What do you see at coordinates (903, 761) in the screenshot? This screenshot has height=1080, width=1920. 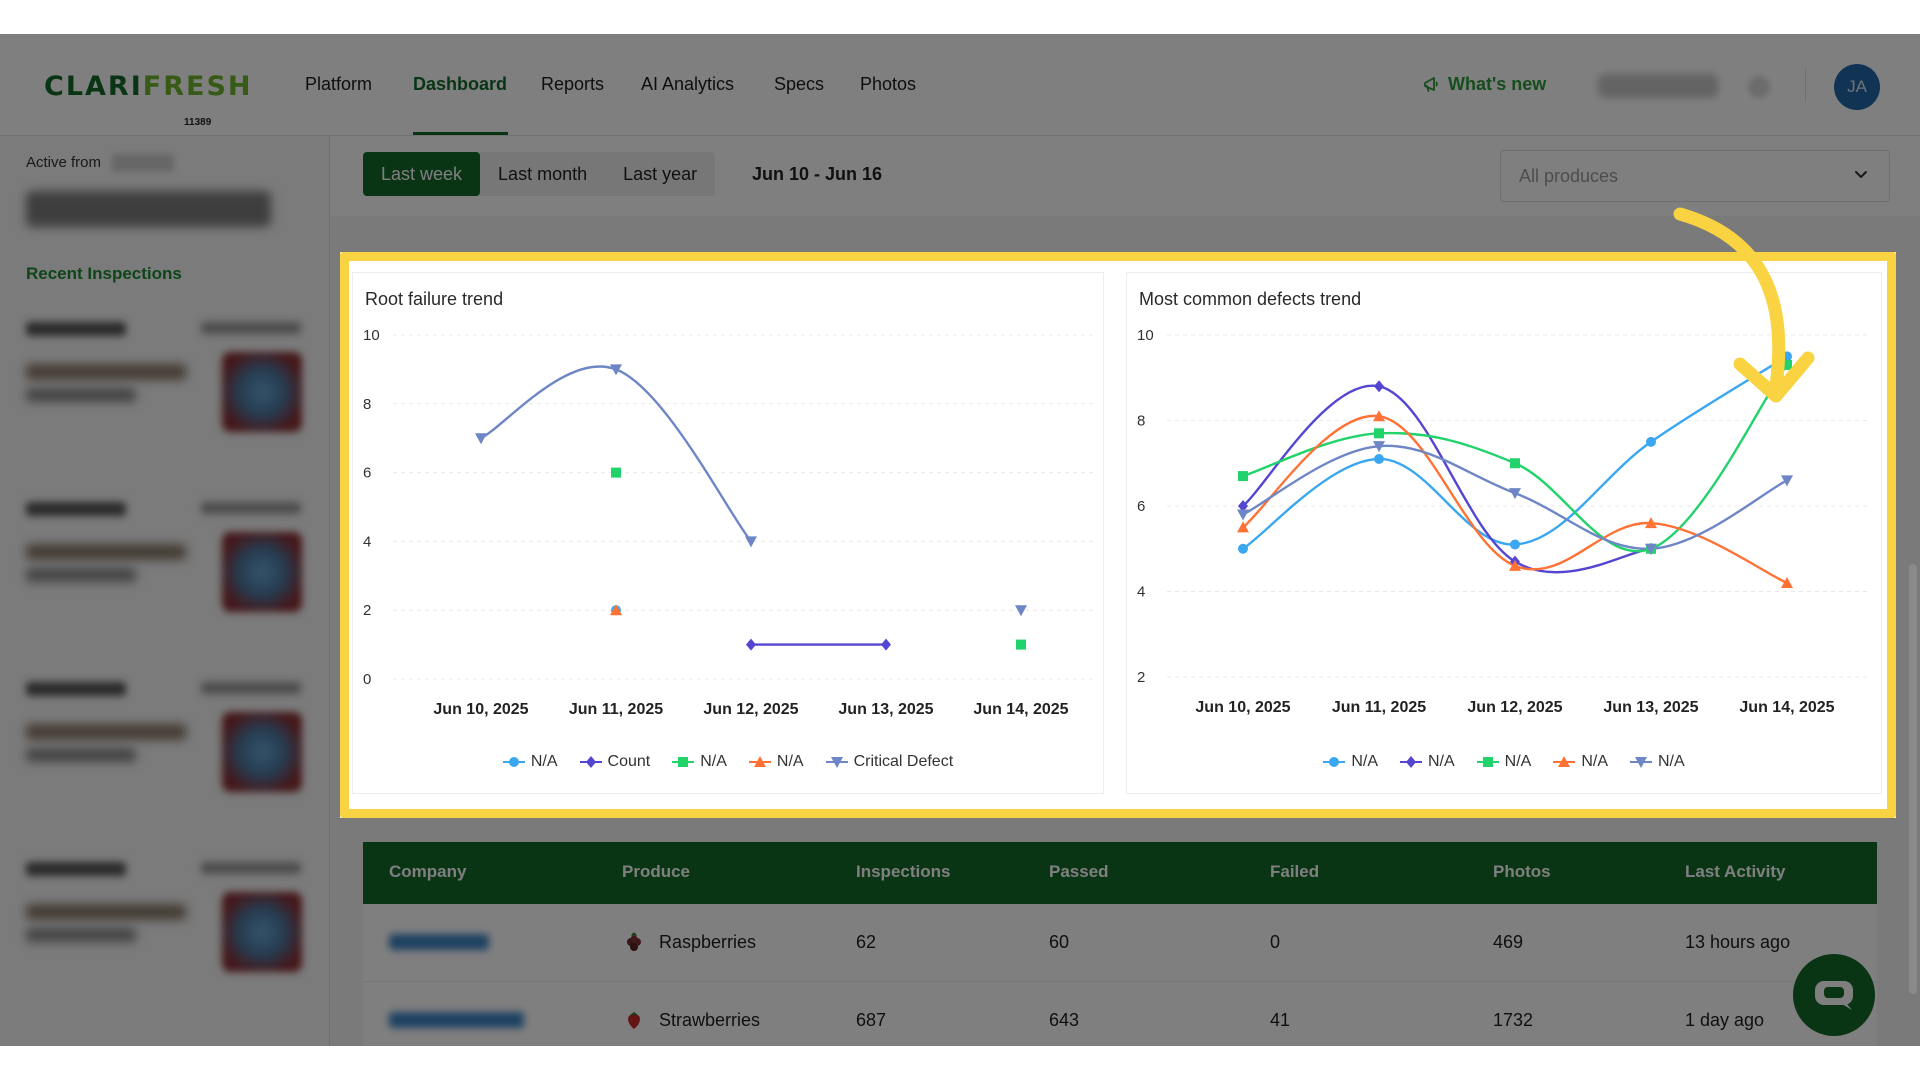 I see `legend-label: Critical Defect` at bounding box center [903, 761].